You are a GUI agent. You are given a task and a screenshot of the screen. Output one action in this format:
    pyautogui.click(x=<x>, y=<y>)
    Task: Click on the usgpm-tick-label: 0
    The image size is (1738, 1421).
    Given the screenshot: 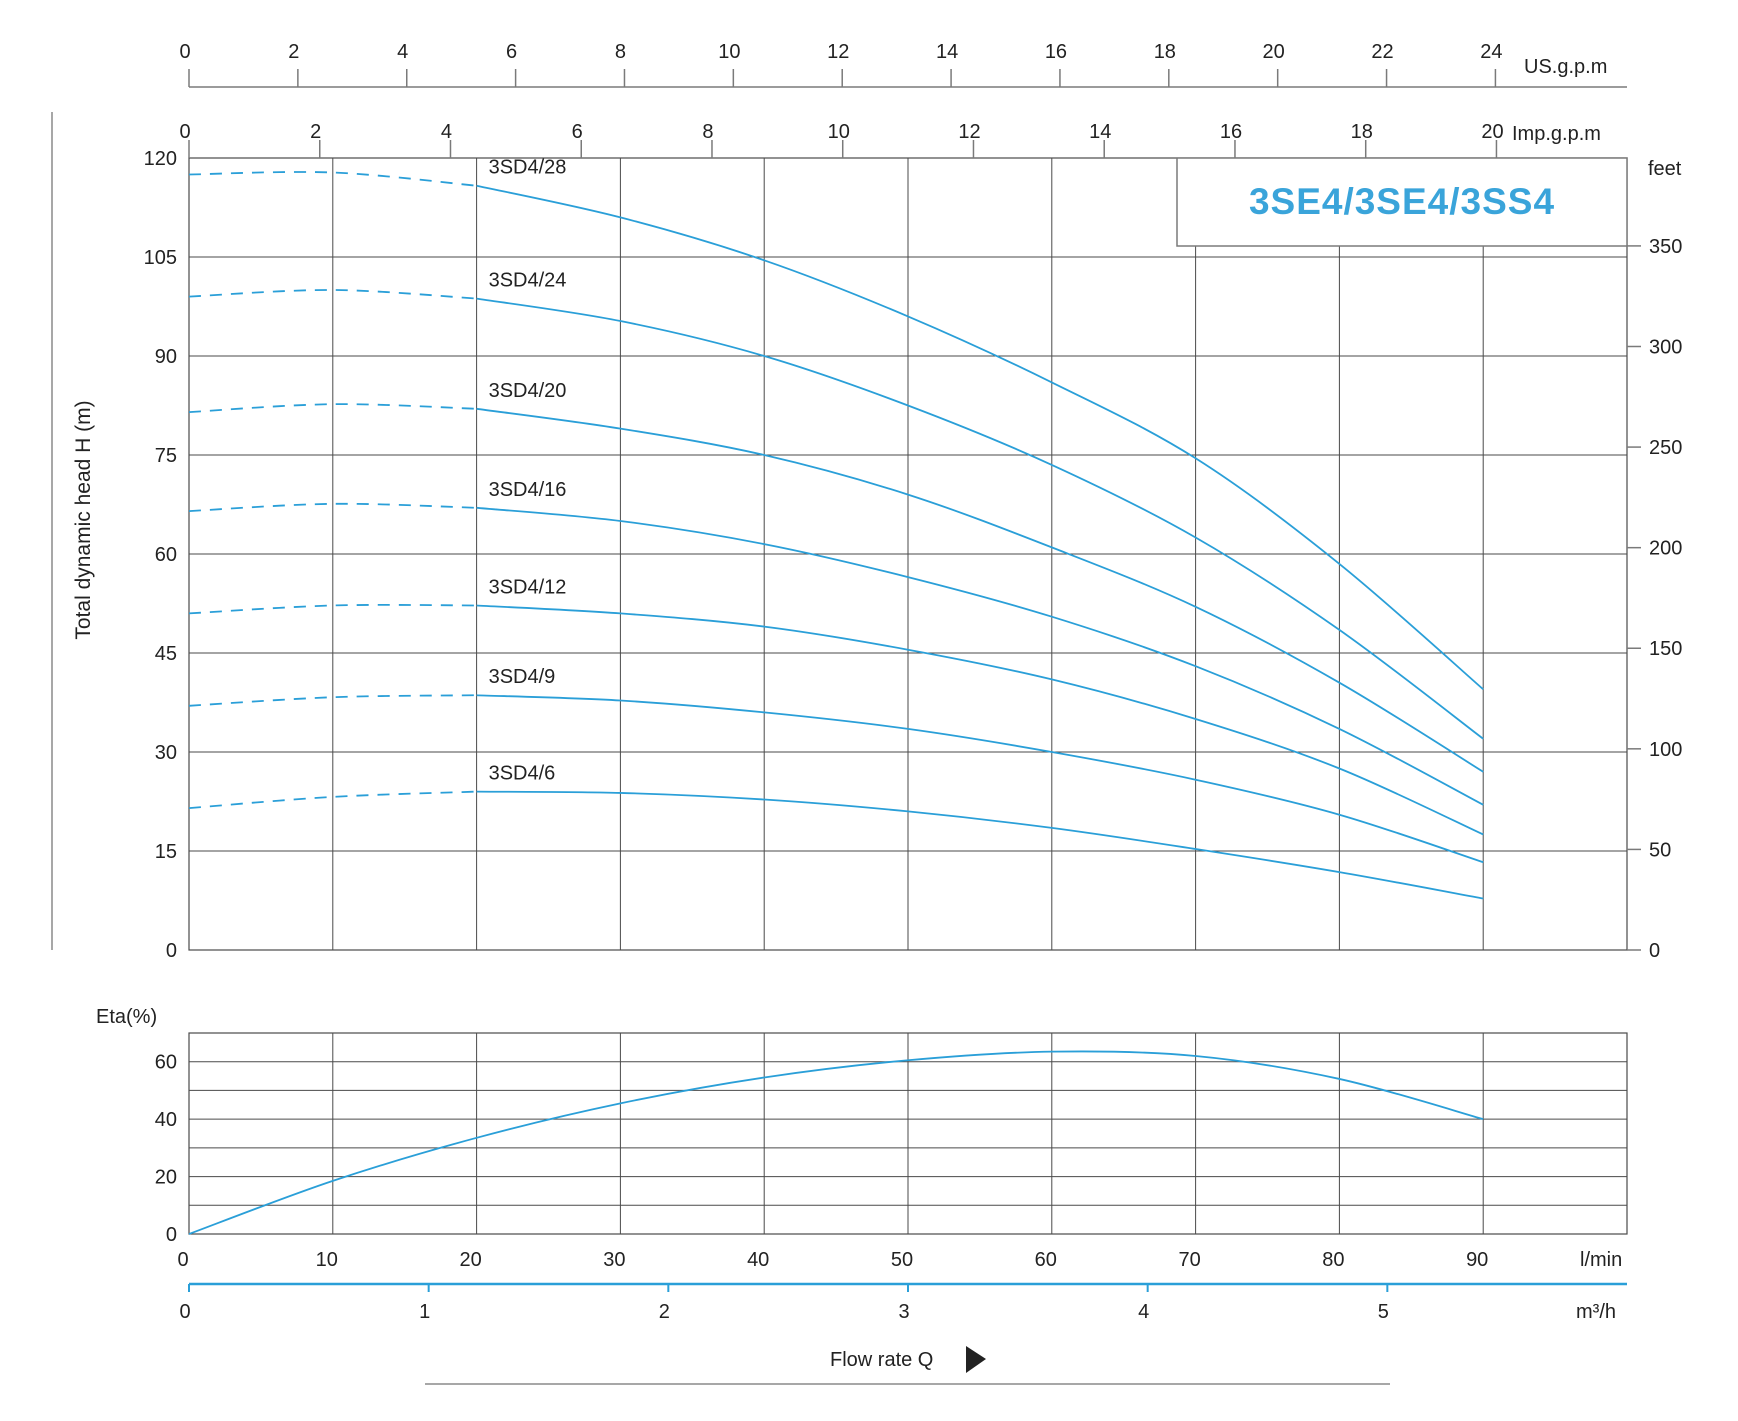 What is the action you would take?
    pyautogui.click(x=184, y=52)
    